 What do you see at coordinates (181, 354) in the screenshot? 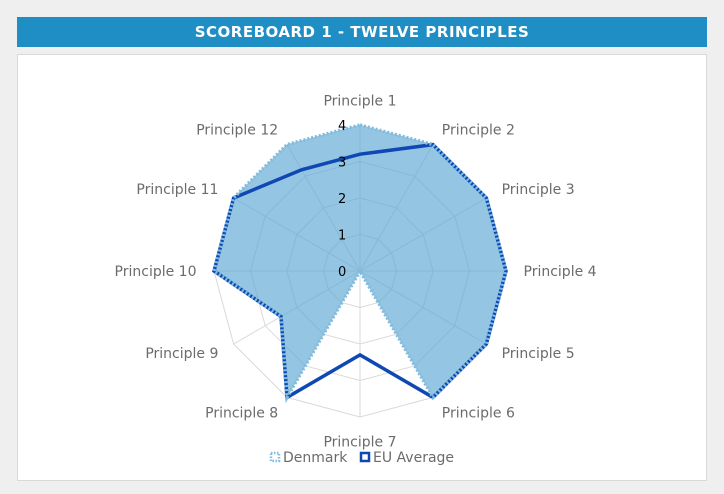
I see `category-label: Principle 9` at bounding box center [181, 354].